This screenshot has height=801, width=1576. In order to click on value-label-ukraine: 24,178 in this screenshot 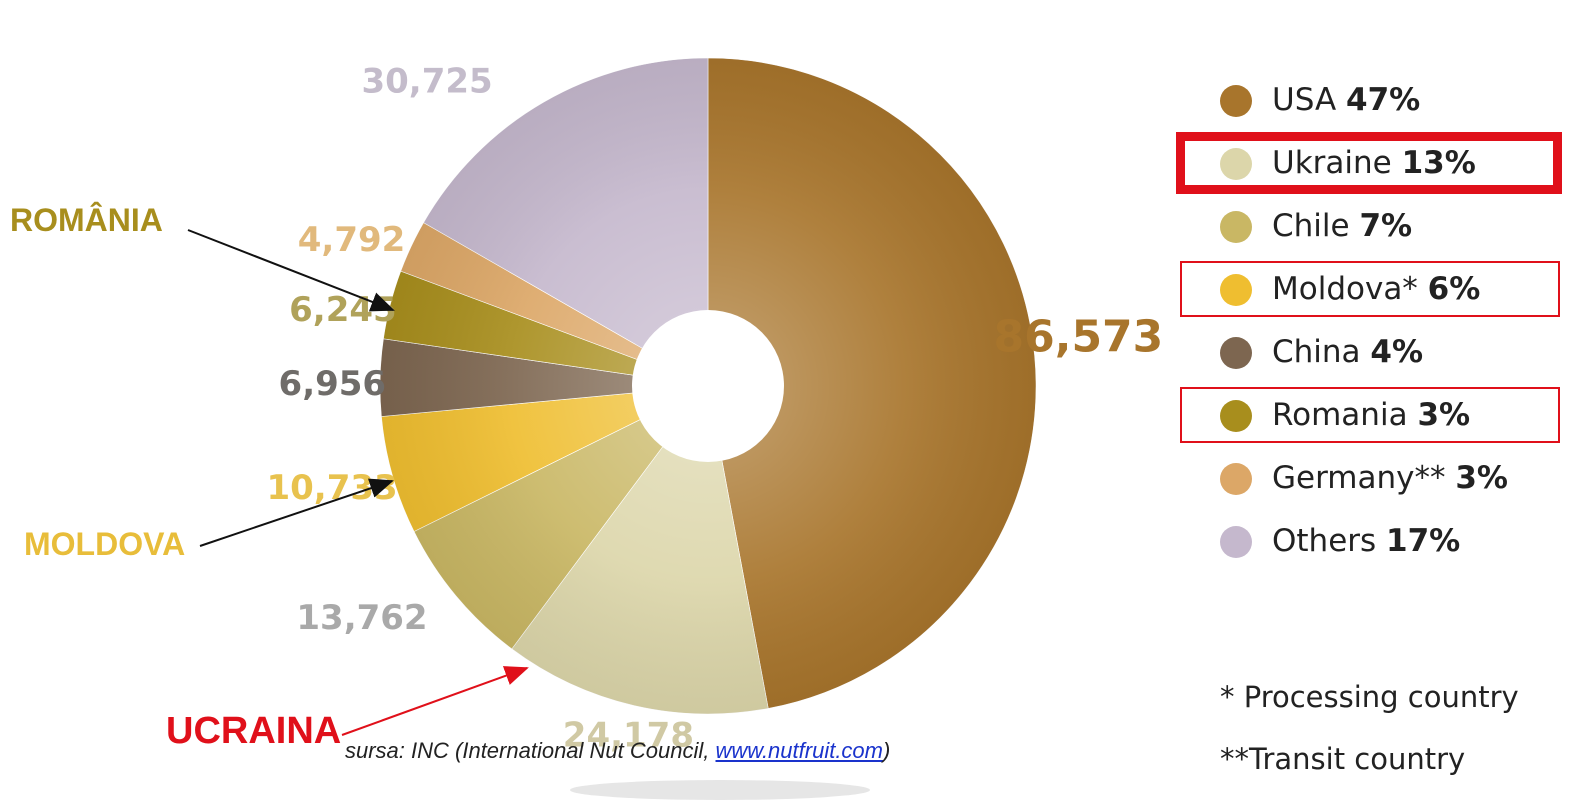, I will do `click(628, 735)`.